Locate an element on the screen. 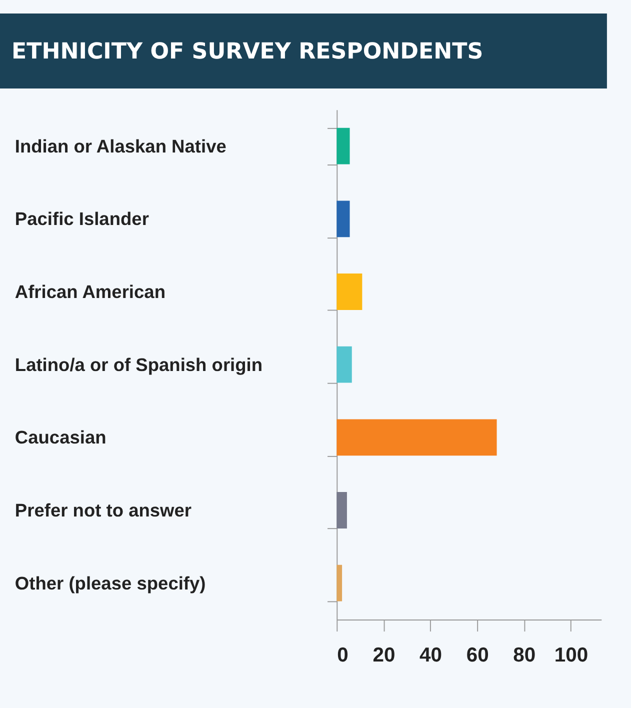 The width and height of the screenshot is (631, 708). y-tick-label: Pacific Islander is located at coordinates (81, 219).